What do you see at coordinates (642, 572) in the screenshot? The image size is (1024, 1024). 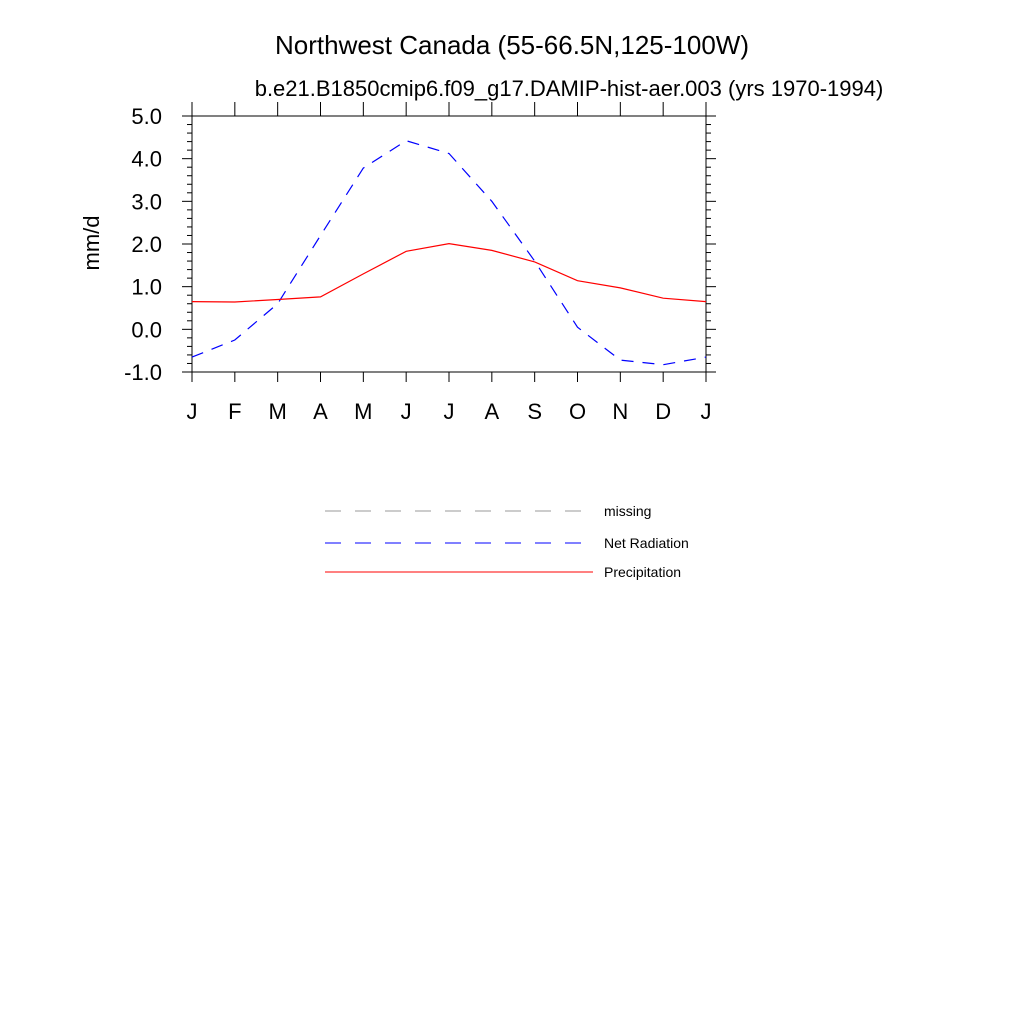 I see `legend-label: Precipitation` at bounding box center [642, 572].